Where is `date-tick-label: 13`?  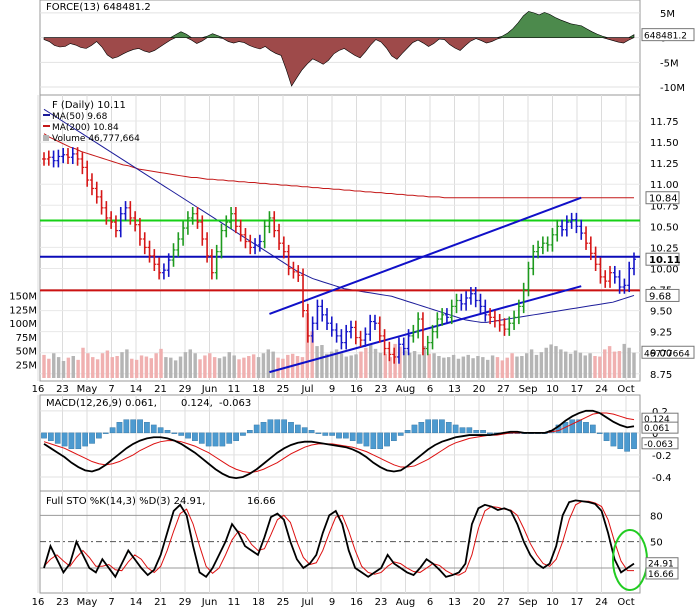 date-tick-label: 13 is located at coordinates (454, 602).